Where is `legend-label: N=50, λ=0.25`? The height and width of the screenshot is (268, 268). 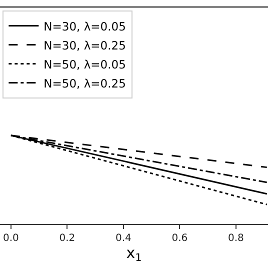 legend-label: N=50, λ=0.25 is located at coordinates (85, 83).